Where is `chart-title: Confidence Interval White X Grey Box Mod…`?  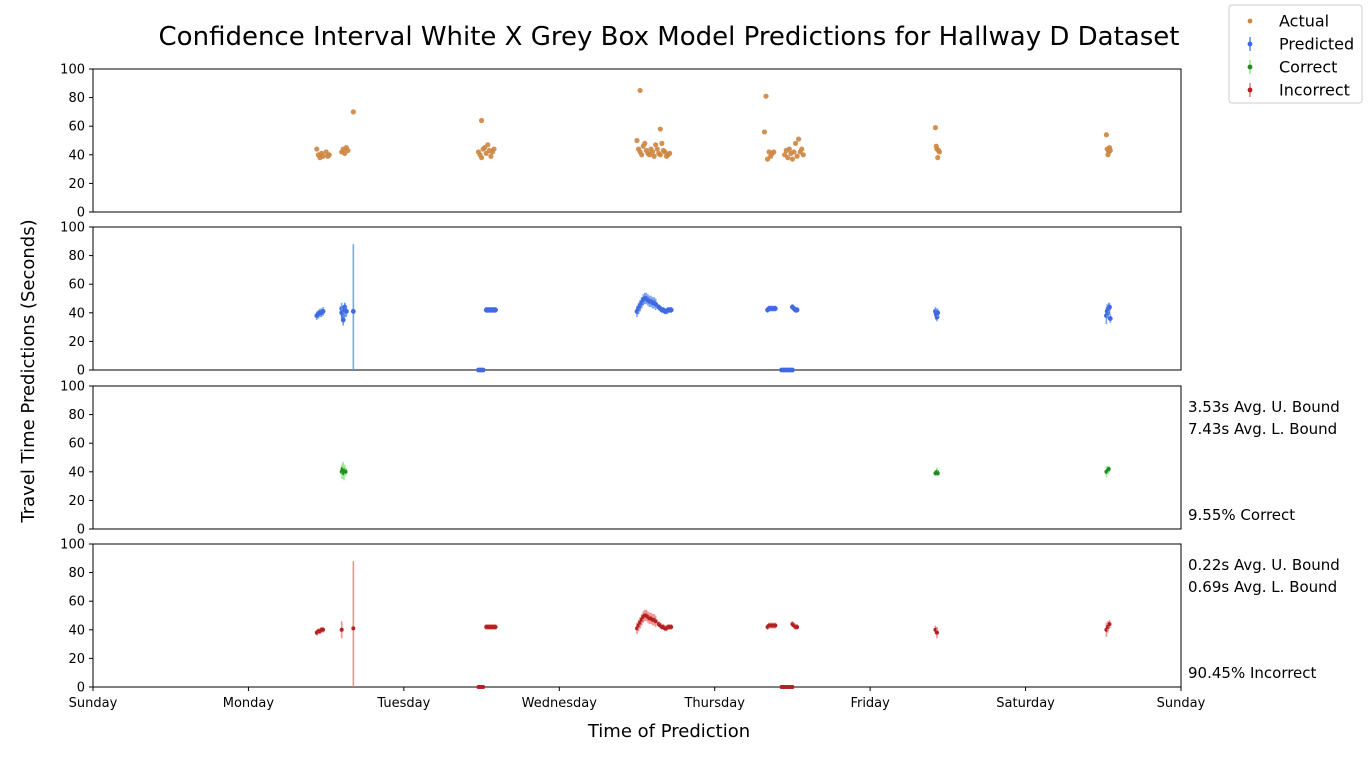
chart-title: Confidence Interval White X Grey Box Mod… is located at coordinates (669, 37).